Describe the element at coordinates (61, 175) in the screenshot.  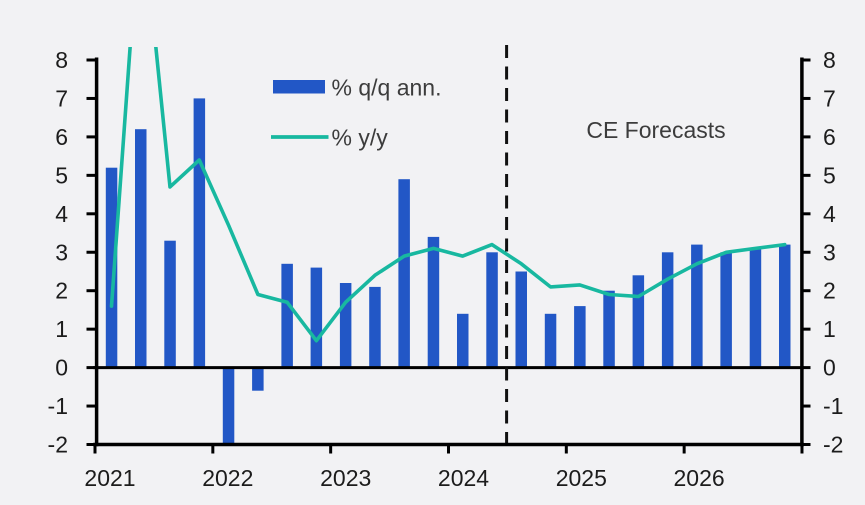
I see `y-tick-label-left: 5` at that location.